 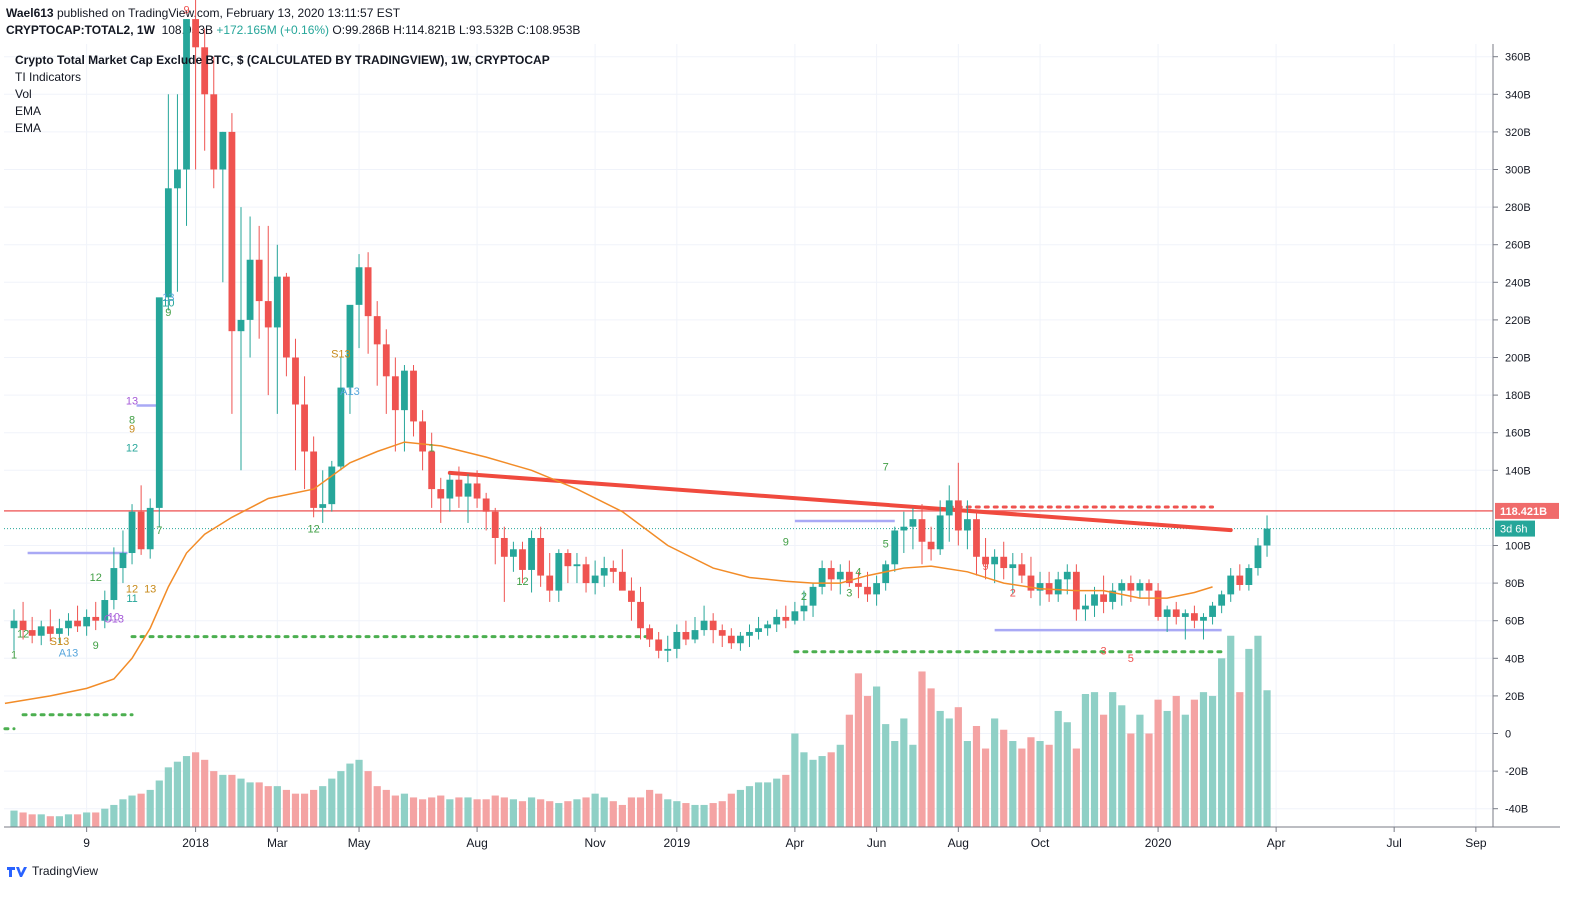 I want to click on footer-brand: TradingView, so click(x=52, y=871).